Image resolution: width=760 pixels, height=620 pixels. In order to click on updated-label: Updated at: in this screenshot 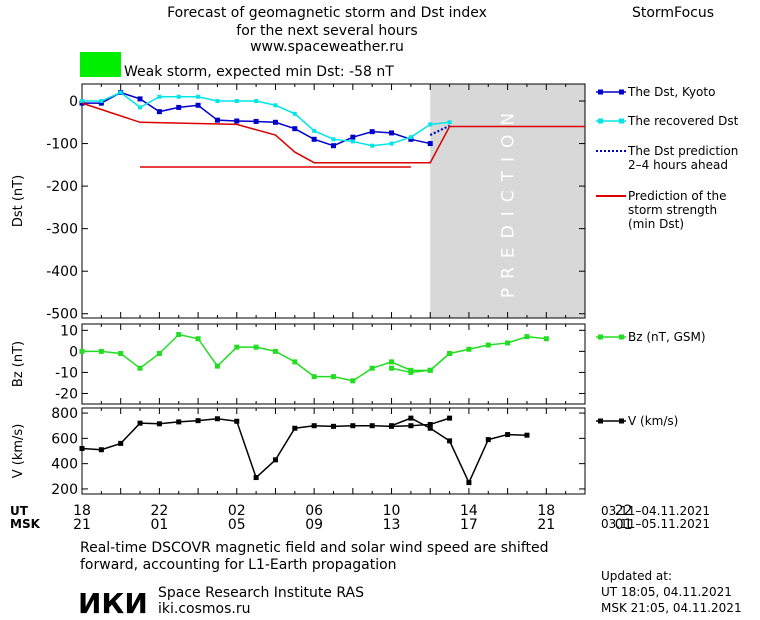, I will do `click(636, 576)`.